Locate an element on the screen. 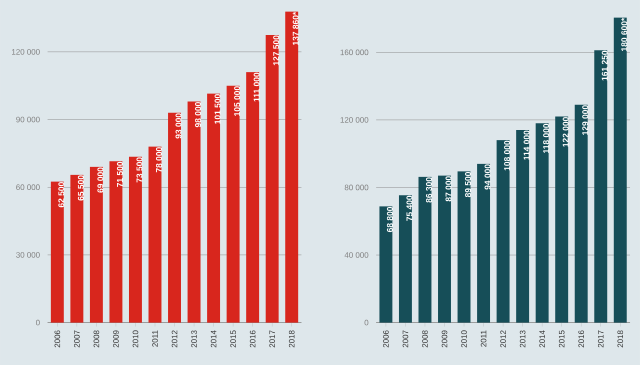 The height and width of the screenshot is (365, 640). data-label: 65 500 is located at coordinates (81, 187).